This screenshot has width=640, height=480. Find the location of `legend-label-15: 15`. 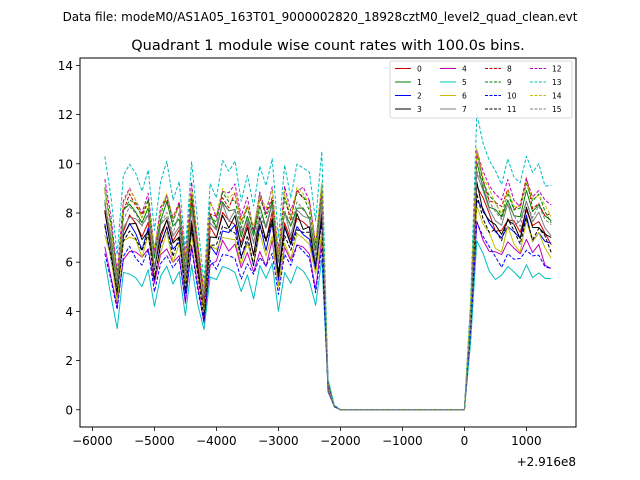

legend-label-15: 15 is located at coordinates (557, 109).